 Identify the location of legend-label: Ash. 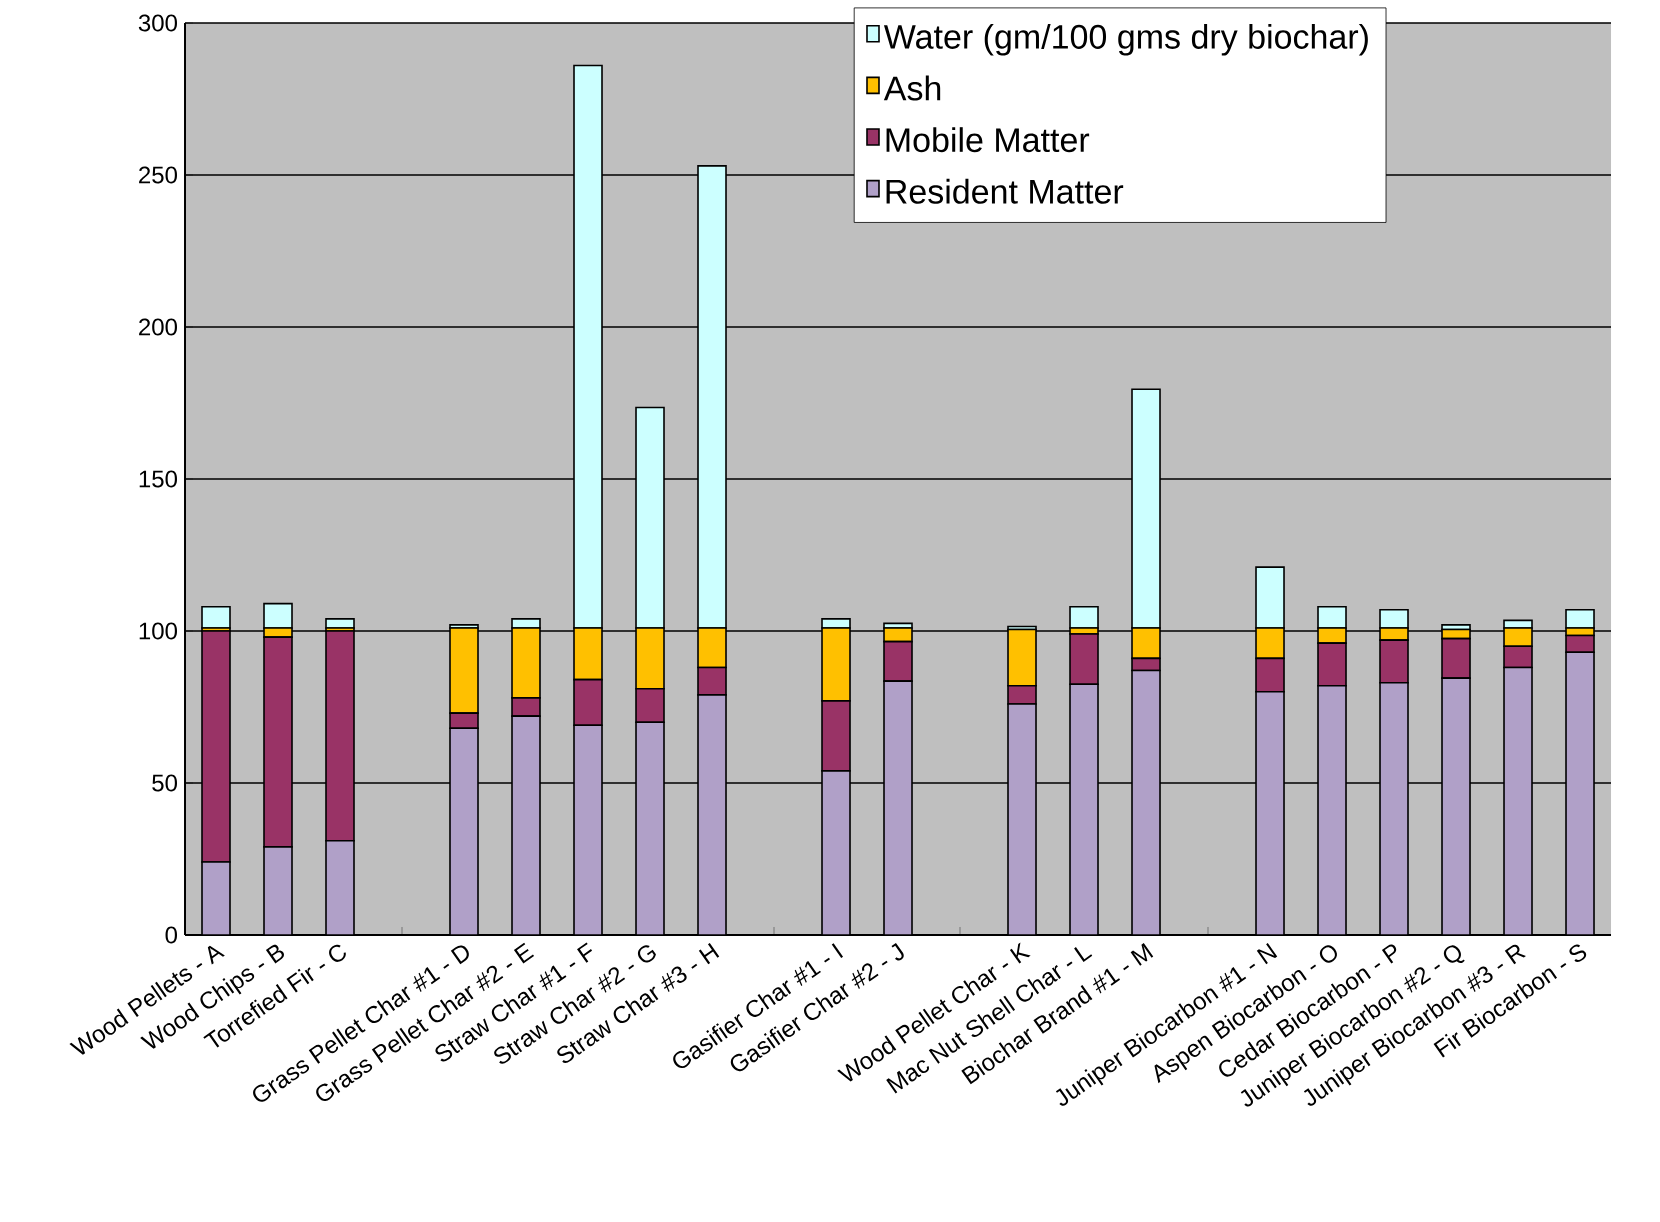
(912, 88).